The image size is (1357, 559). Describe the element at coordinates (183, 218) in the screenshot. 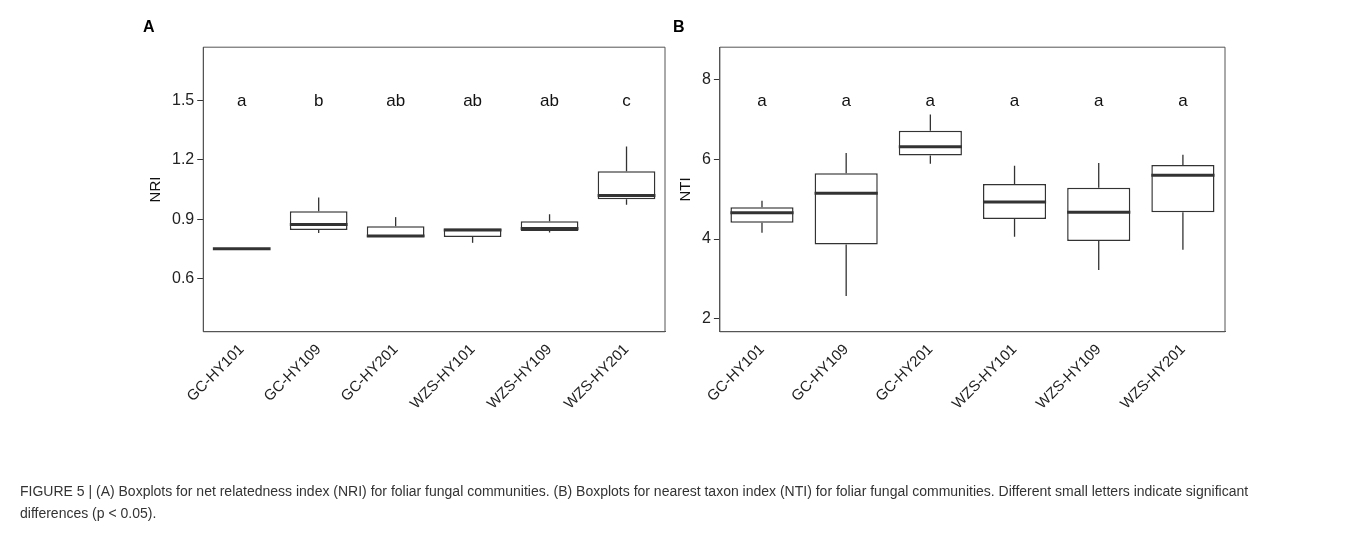

I see `y-tick-label: 0.9` at that location.